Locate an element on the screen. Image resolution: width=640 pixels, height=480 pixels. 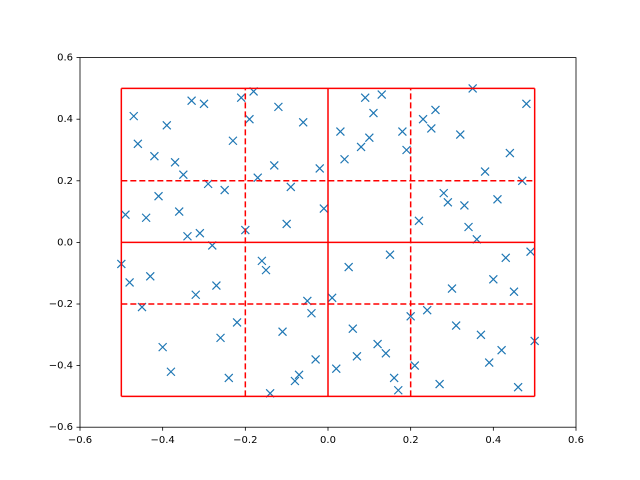
y-tick-label: −0.4 is located at coordinates (61, 366).